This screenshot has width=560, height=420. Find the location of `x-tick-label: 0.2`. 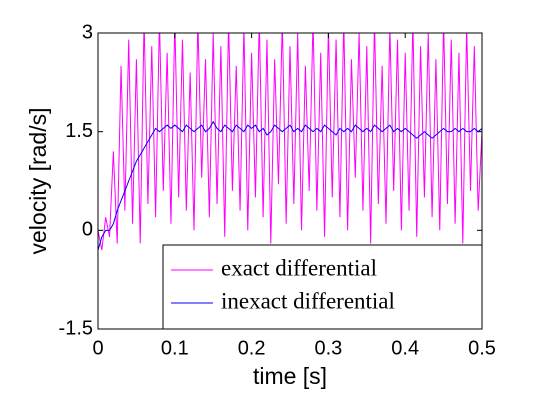

x-tick-label: 0.2 is located at coordinates (252, 348).